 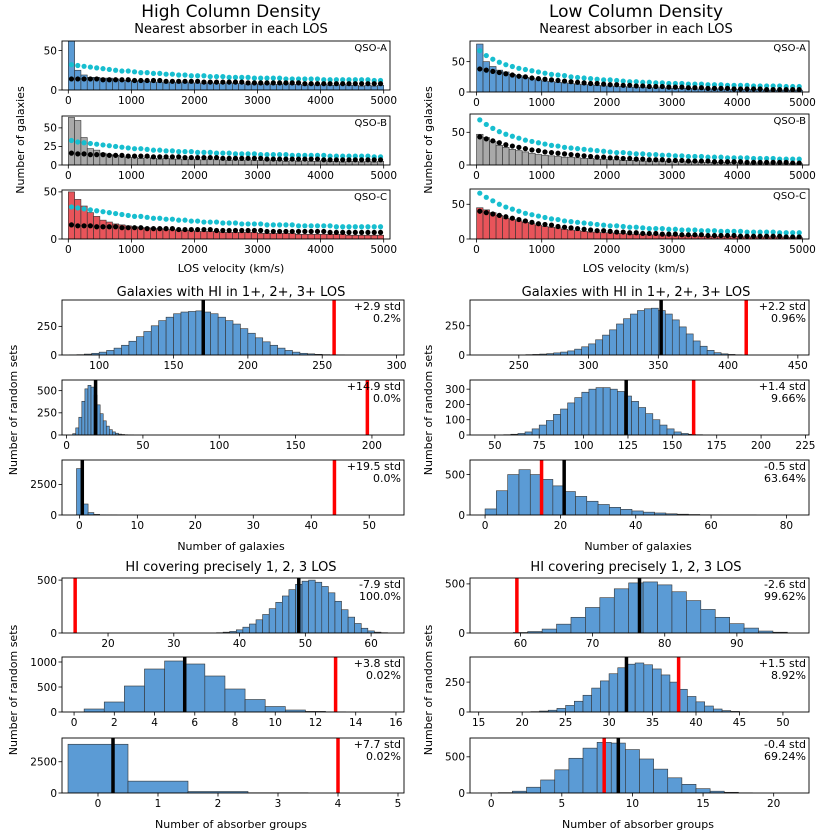 I want to click on low-cover-xlabel: Number of absorber groups, so click(x=638, y=824).